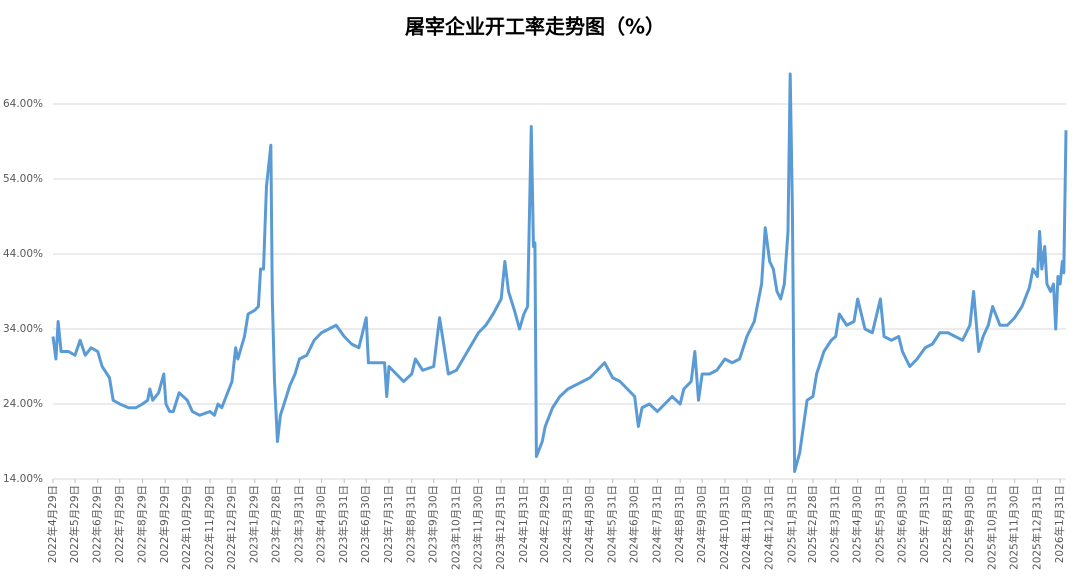  What do you see at coordinates (1036, 527) in the screenshot?
I see `x-tick-label: 2025年12月31日` at bounding box center [1036, 527].